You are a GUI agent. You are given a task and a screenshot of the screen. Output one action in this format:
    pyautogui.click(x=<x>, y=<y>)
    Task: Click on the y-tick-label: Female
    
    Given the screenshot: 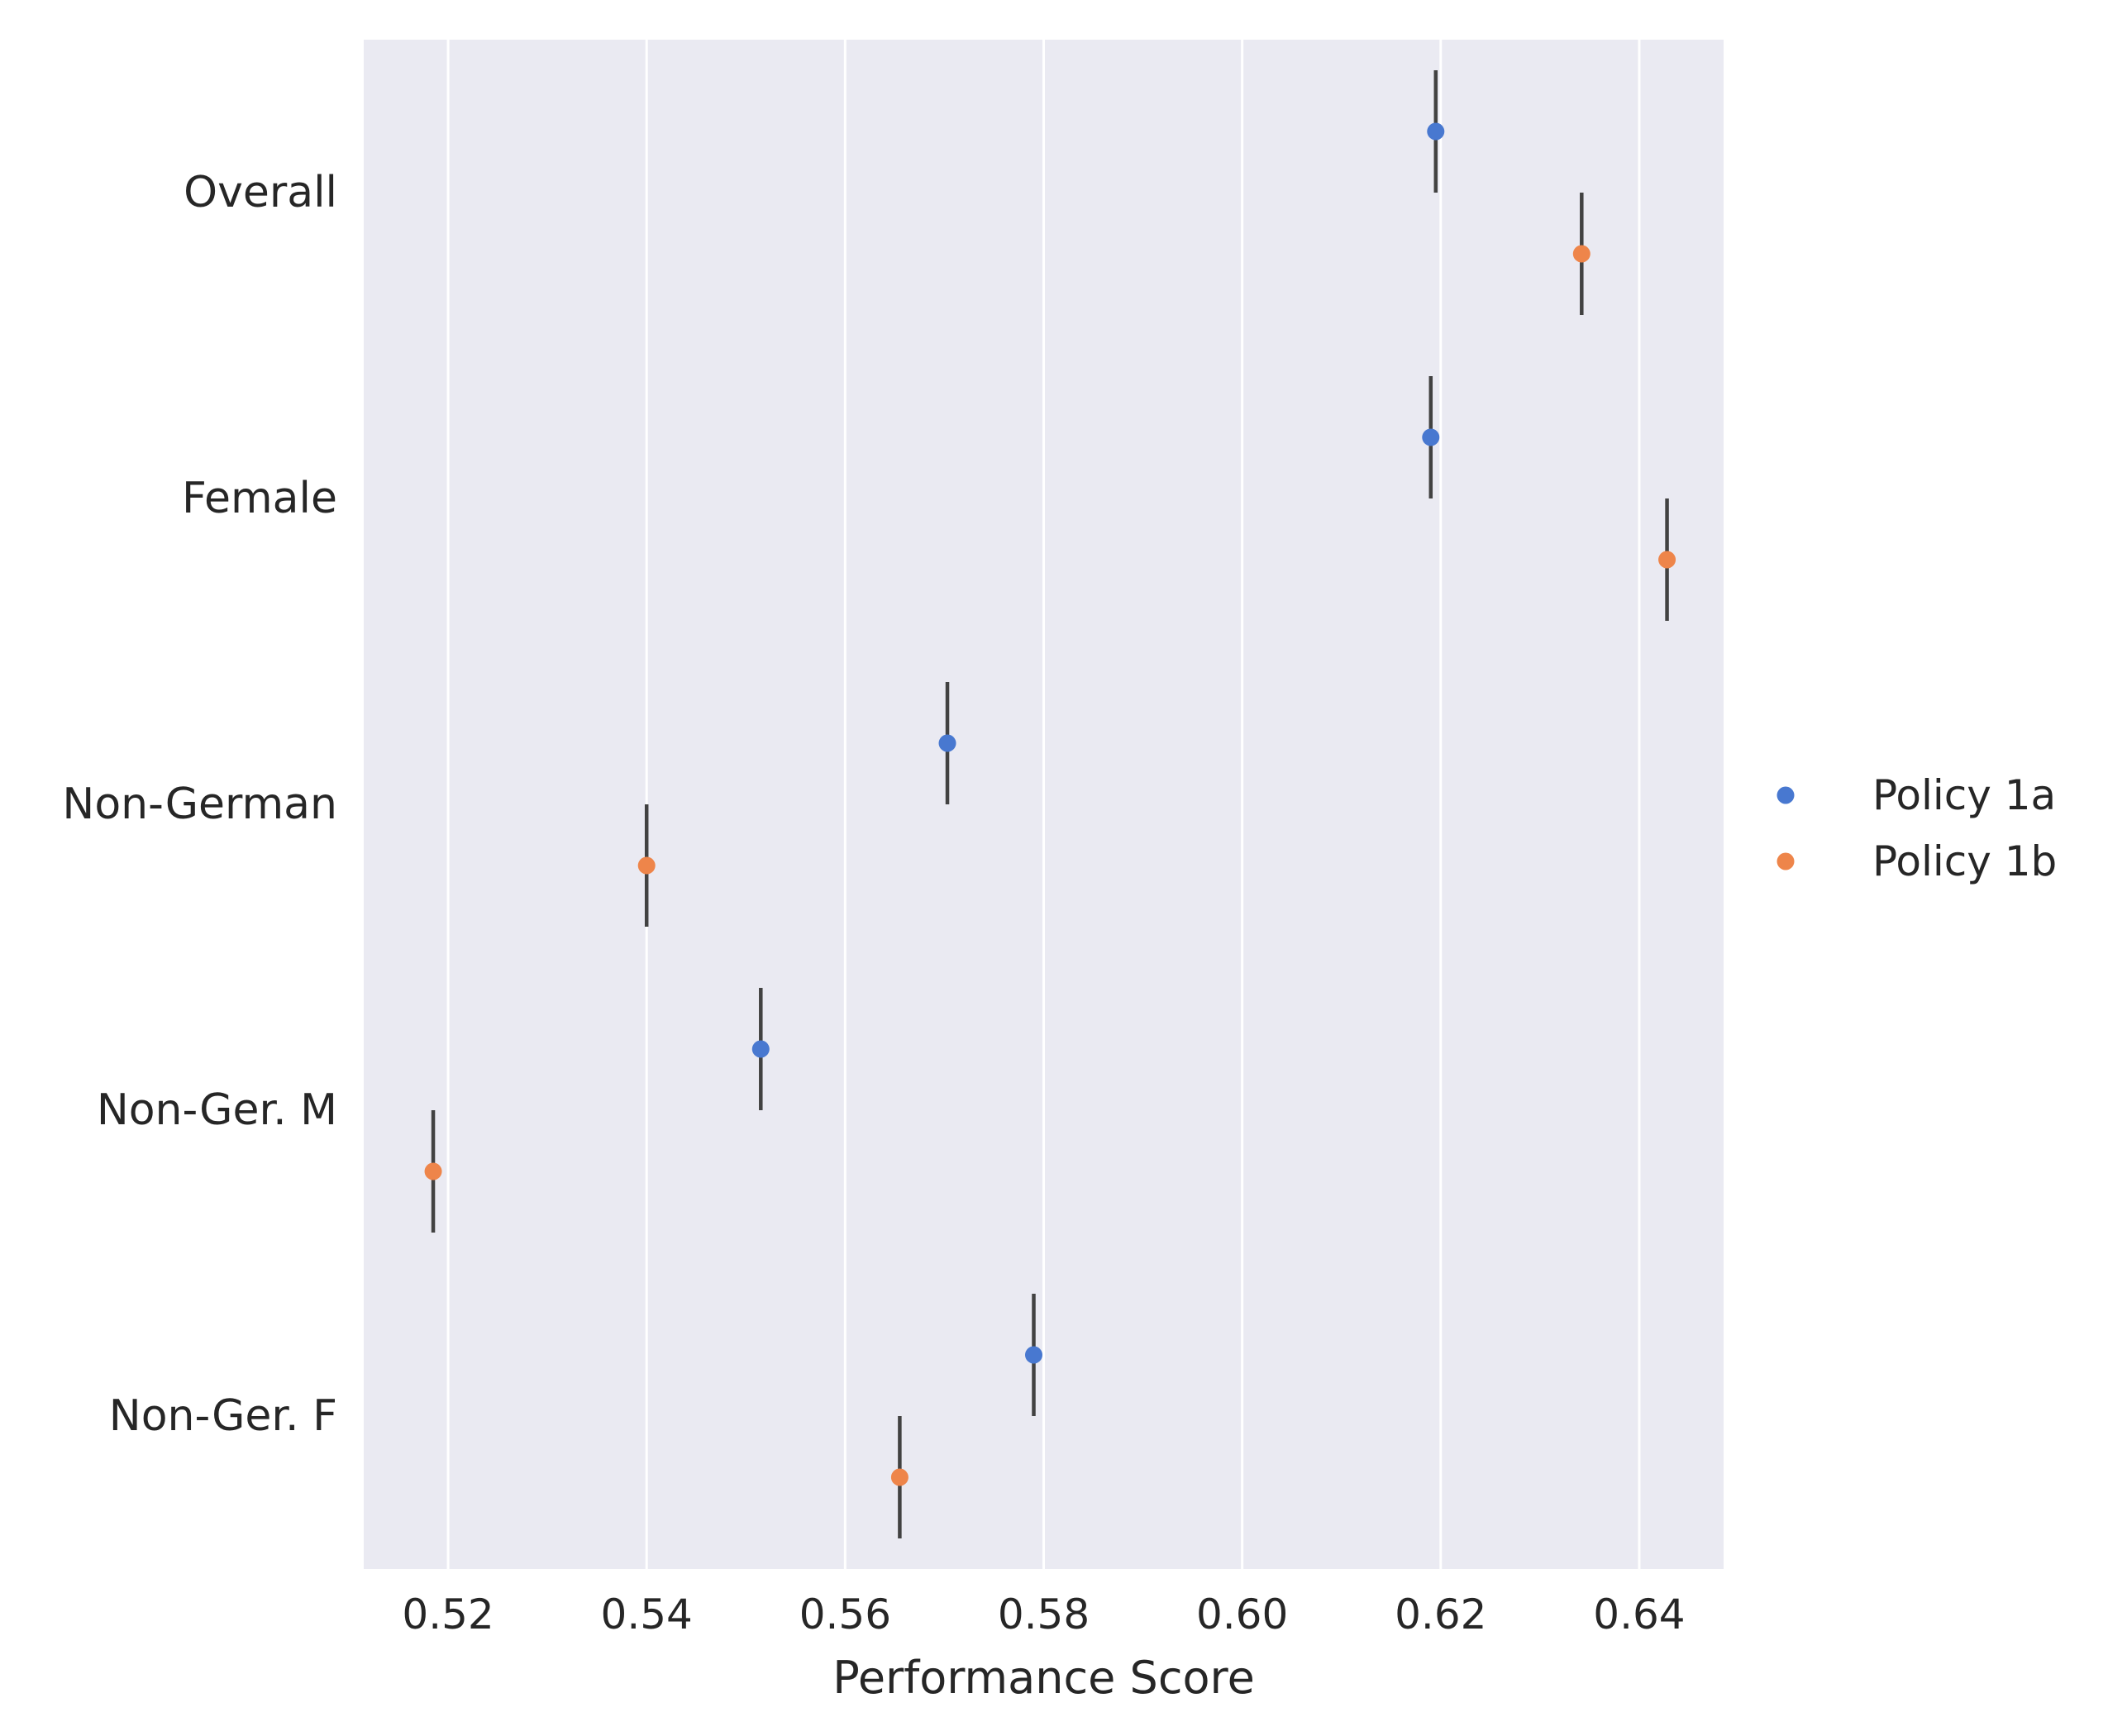 What is the action you would take?
    pyautogui.click(x=259, y=498)
    